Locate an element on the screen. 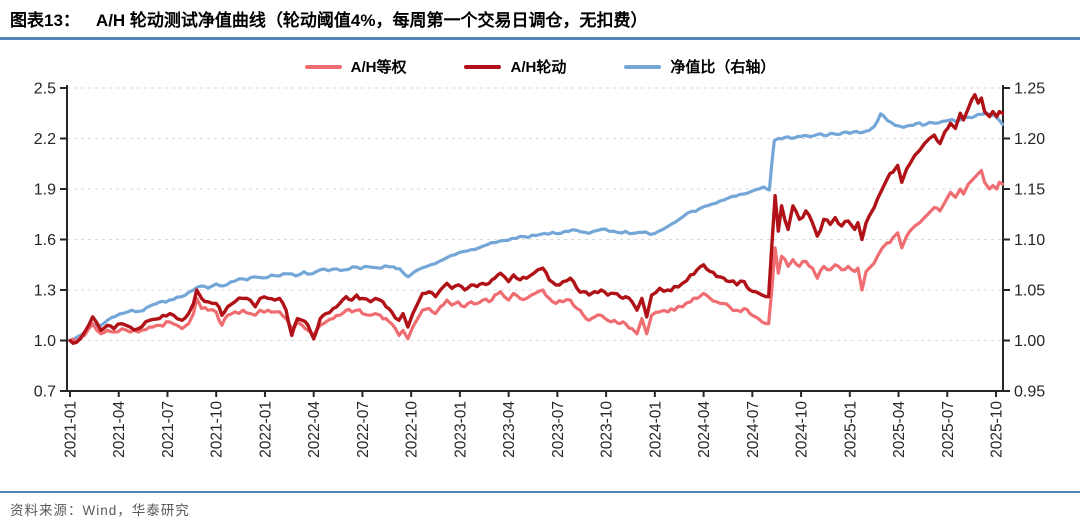  right-axis-labels: 0.95 1.00 1.05 1.10 1.15 1.20 1.25 is located at coordinates (1029, 241).